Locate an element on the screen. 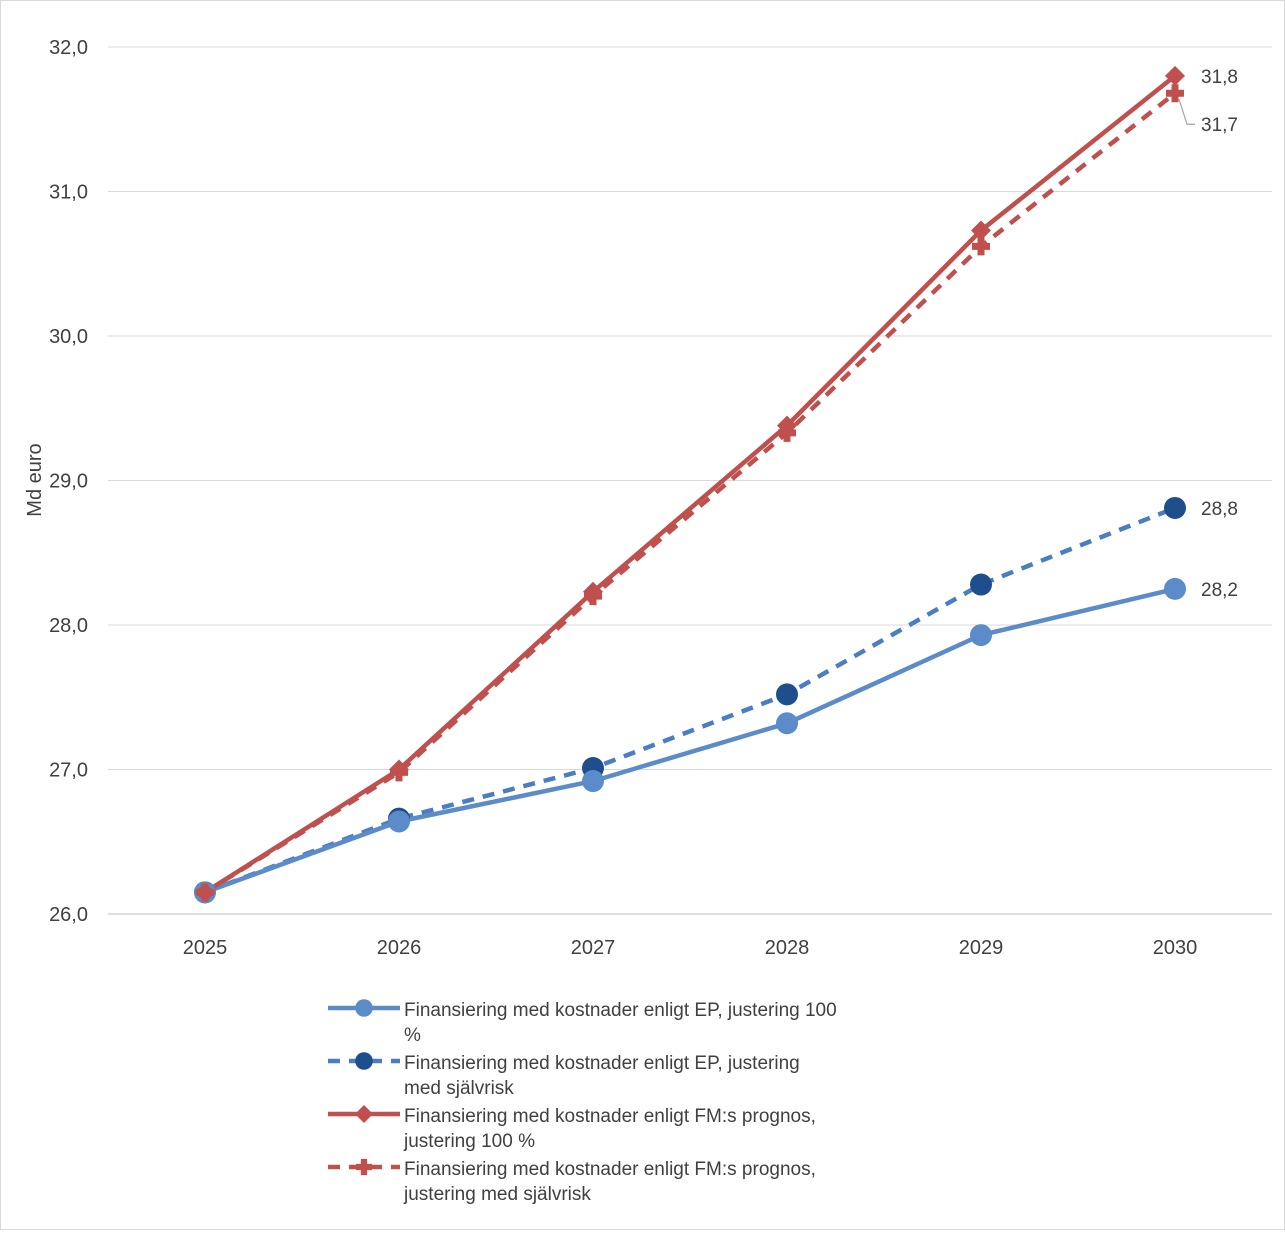  x-tick-label: 2028 is located at coordinates (787, 948).